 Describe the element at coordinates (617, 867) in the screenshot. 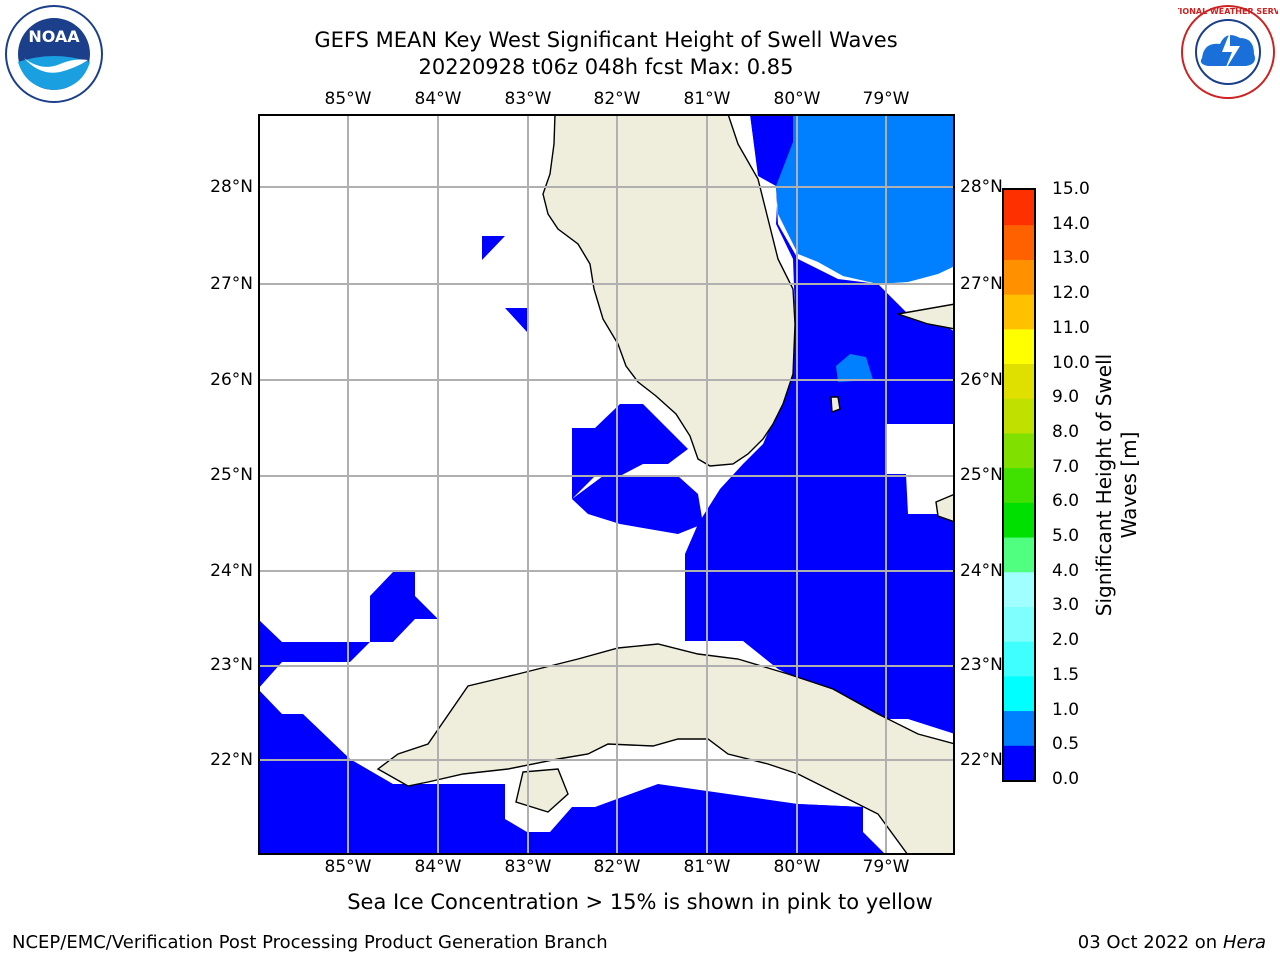

I see `lon-label-bottom: 82°W` at that location.